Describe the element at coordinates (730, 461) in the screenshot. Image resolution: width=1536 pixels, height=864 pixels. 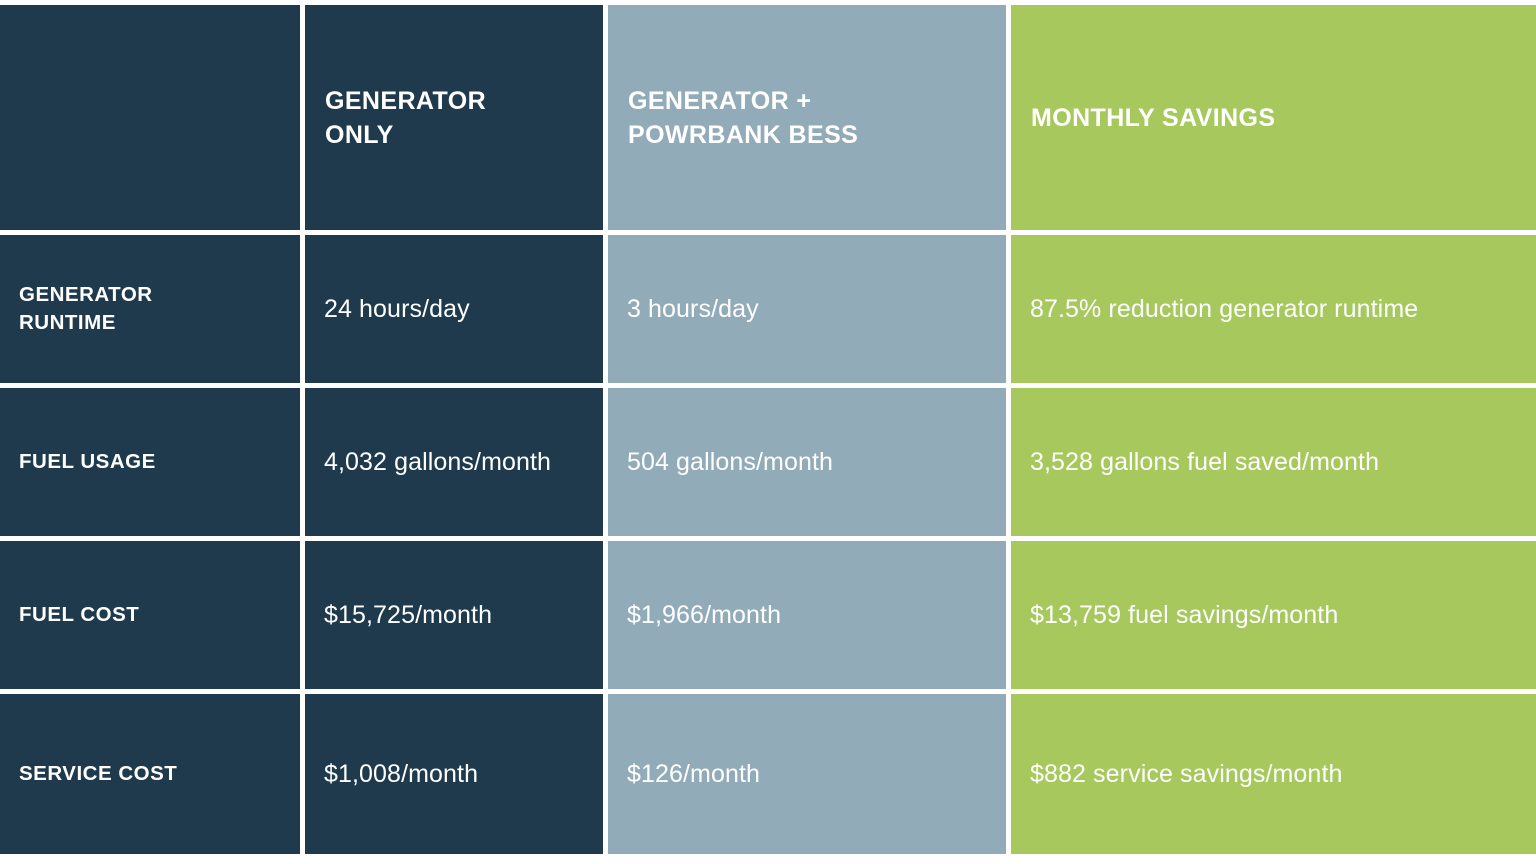
I see `value-fuel-usage-bess: 504 gallons/month` at that location.